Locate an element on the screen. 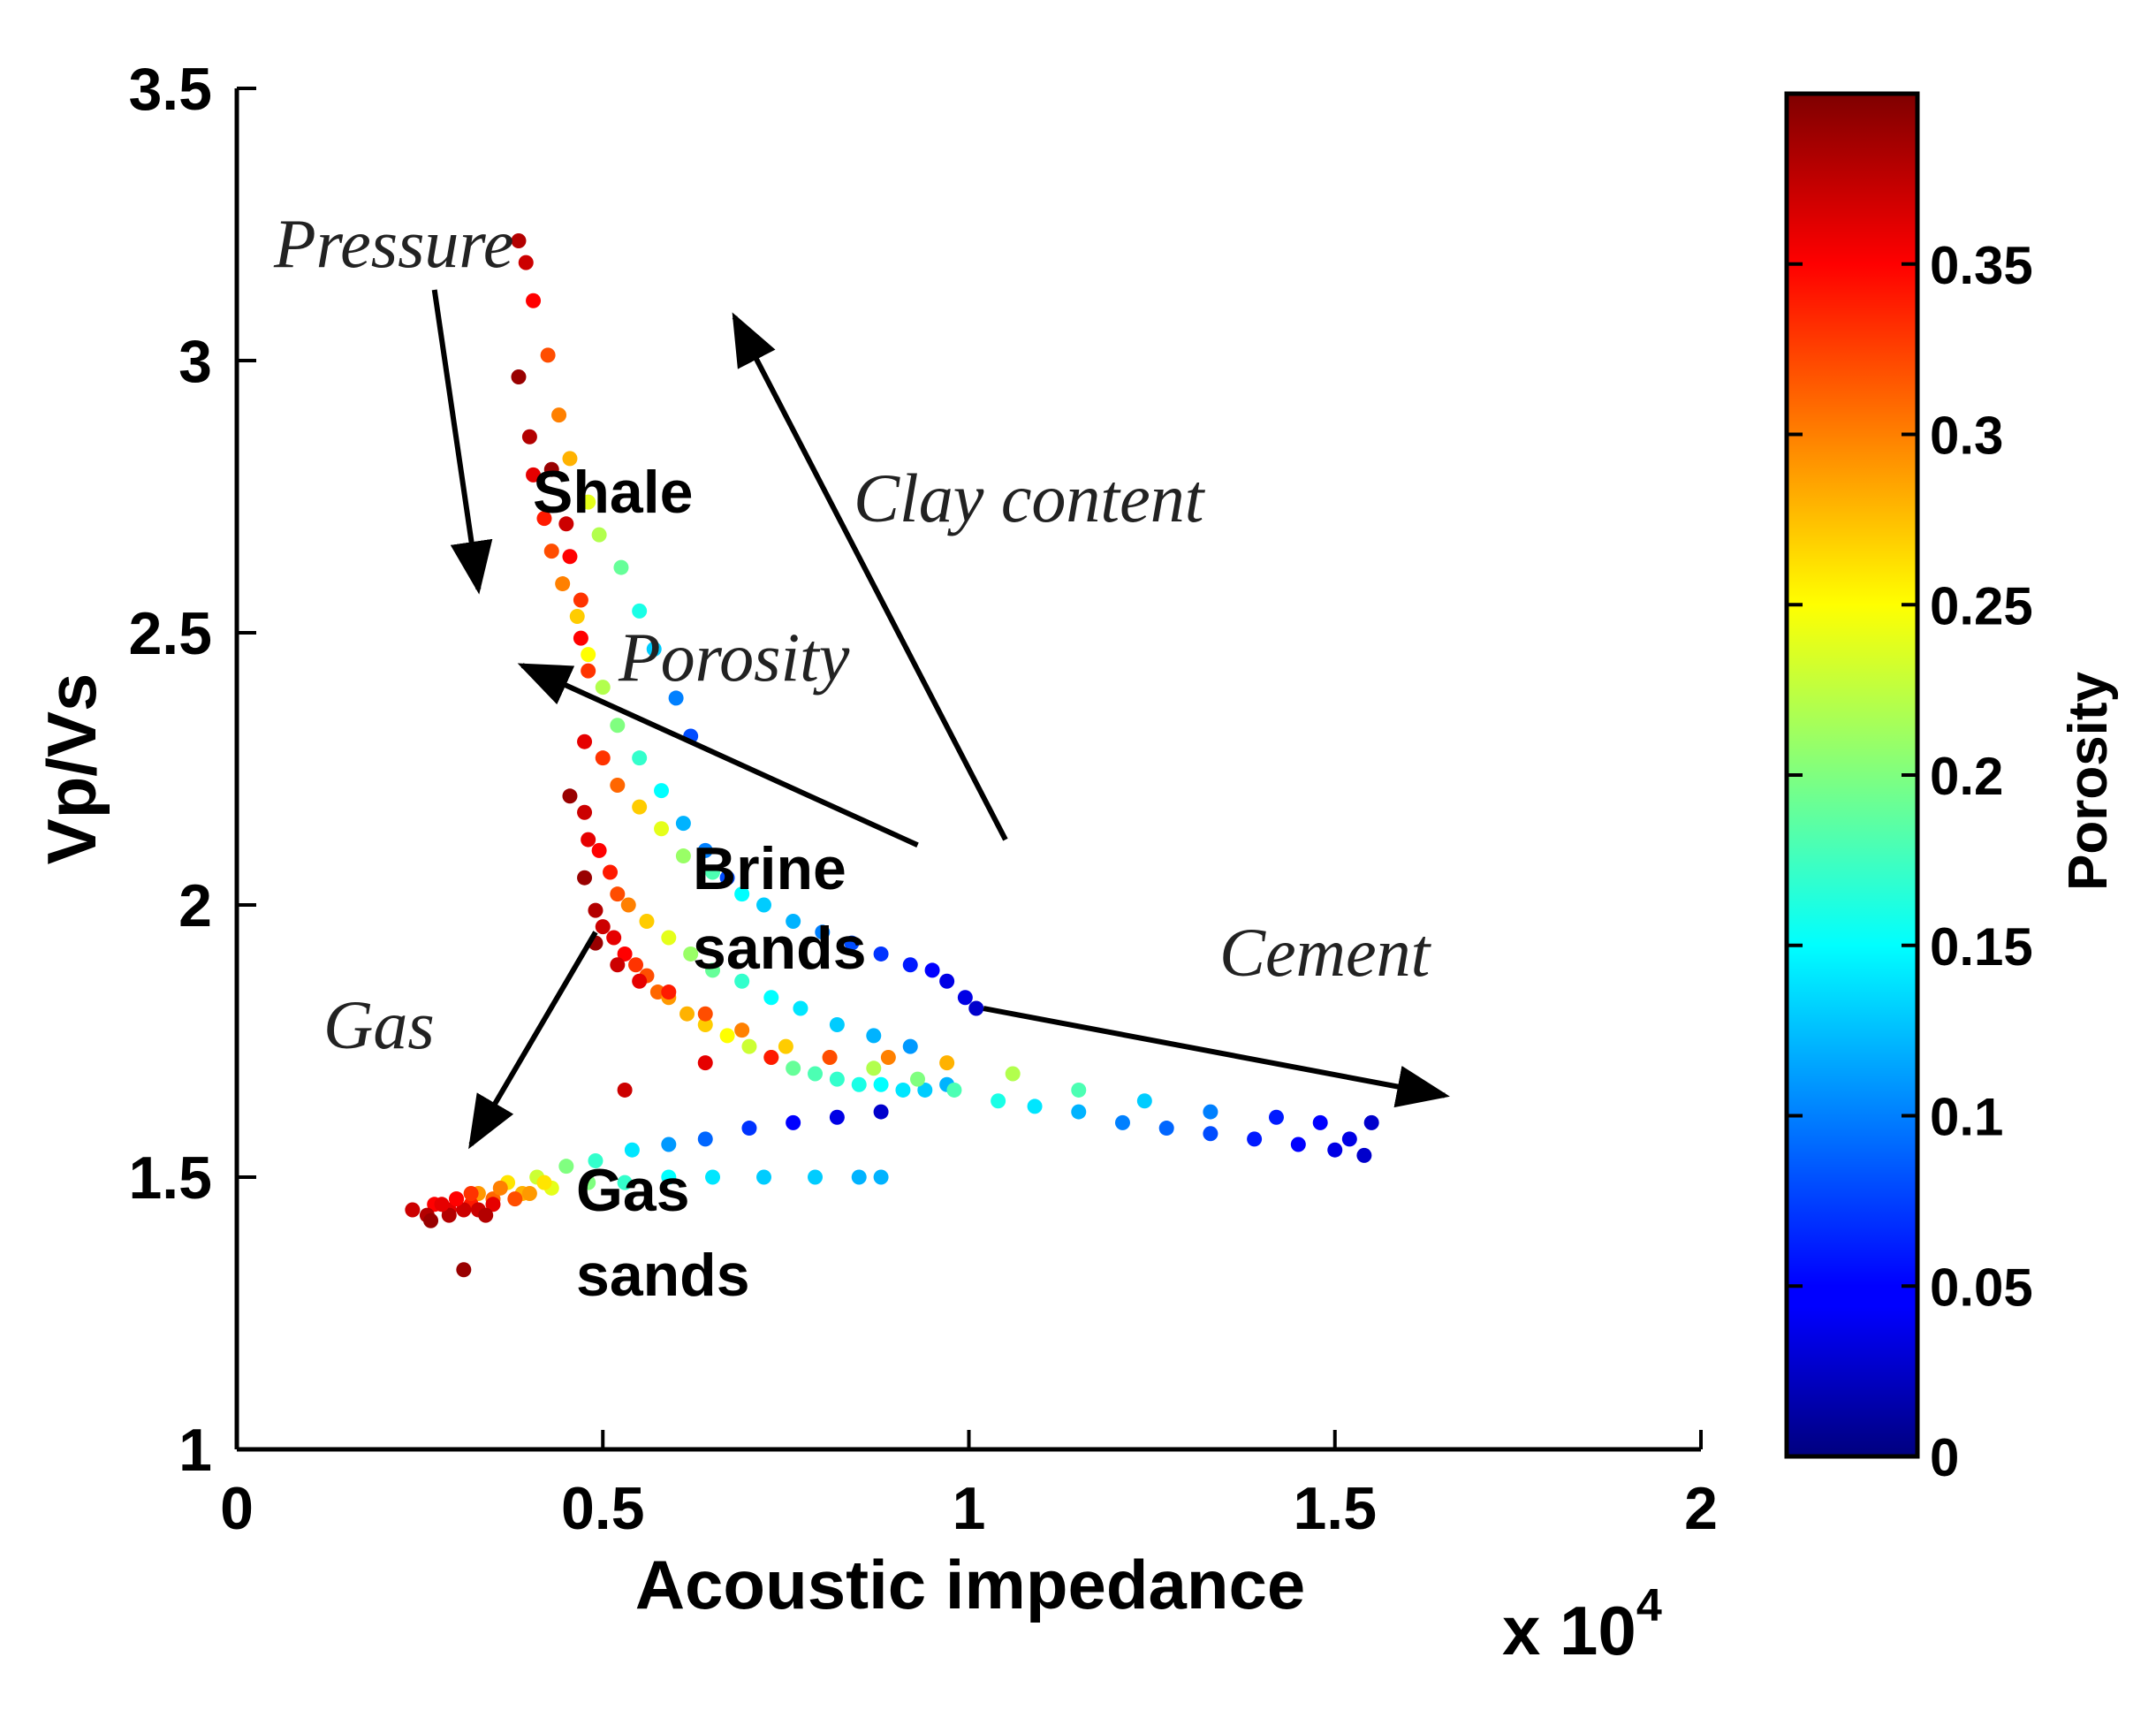 The image size is (2156, 1718). colorbar-tick-label: 0.2 is located at coordinates (1966, 776).